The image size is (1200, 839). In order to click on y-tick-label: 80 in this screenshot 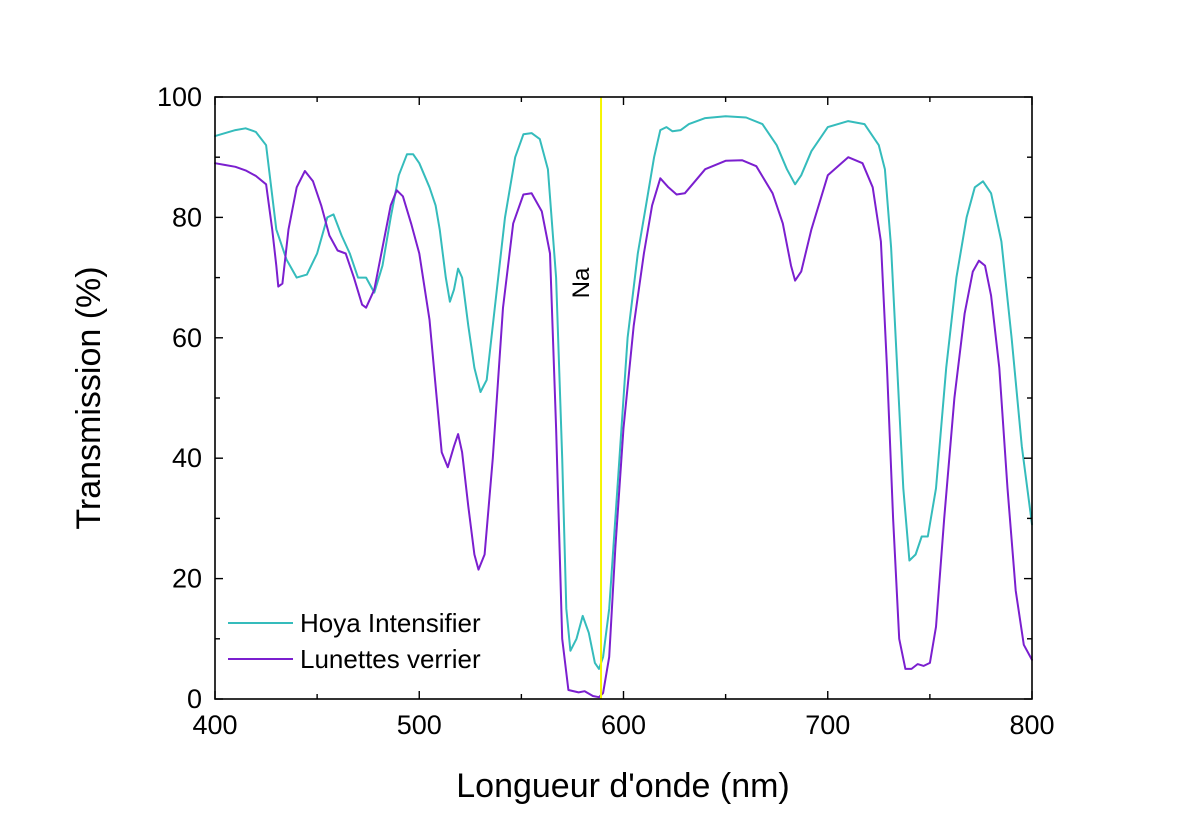, I will do `click(187, 217)`.